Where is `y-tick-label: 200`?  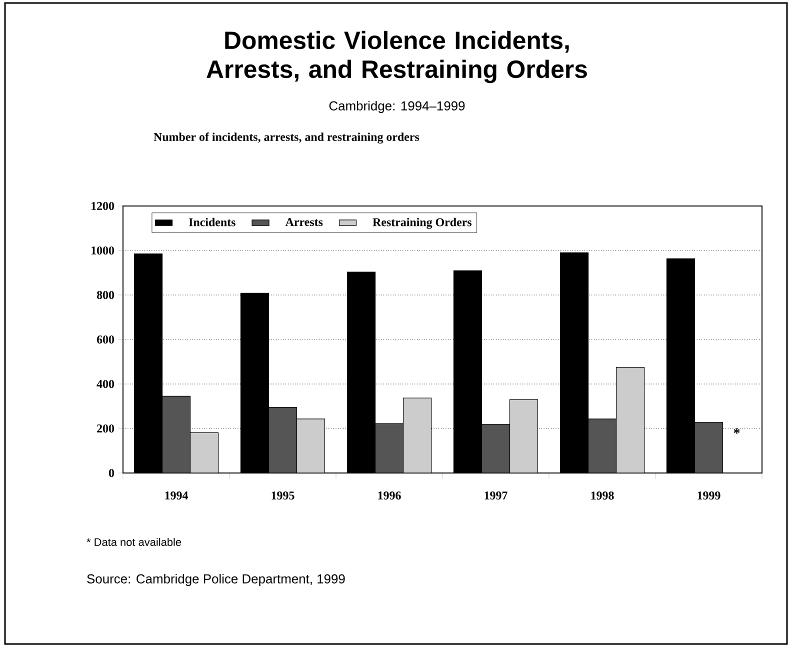 y-tick-label: 200 is located at coordinates (105, 428).